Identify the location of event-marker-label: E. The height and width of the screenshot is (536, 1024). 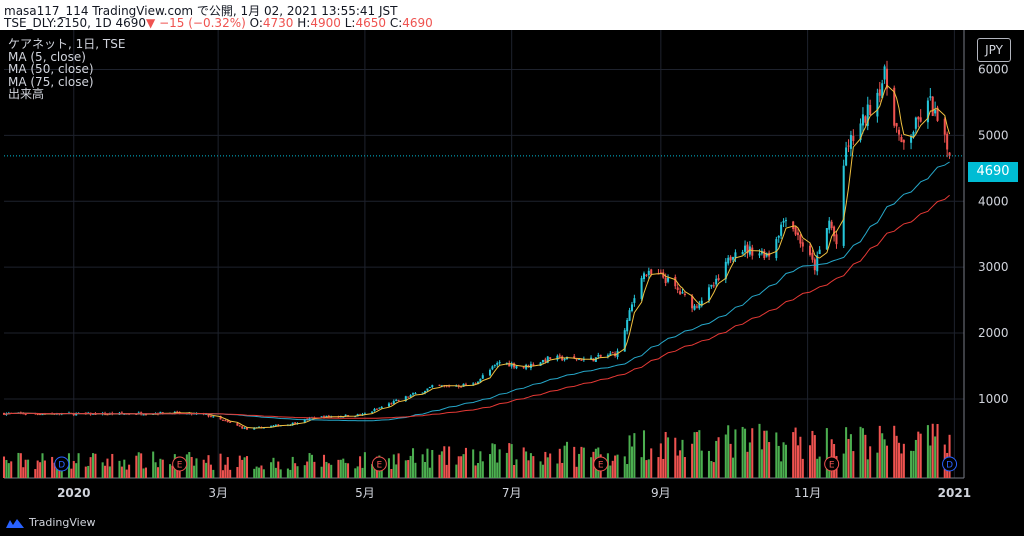
(379, 466).